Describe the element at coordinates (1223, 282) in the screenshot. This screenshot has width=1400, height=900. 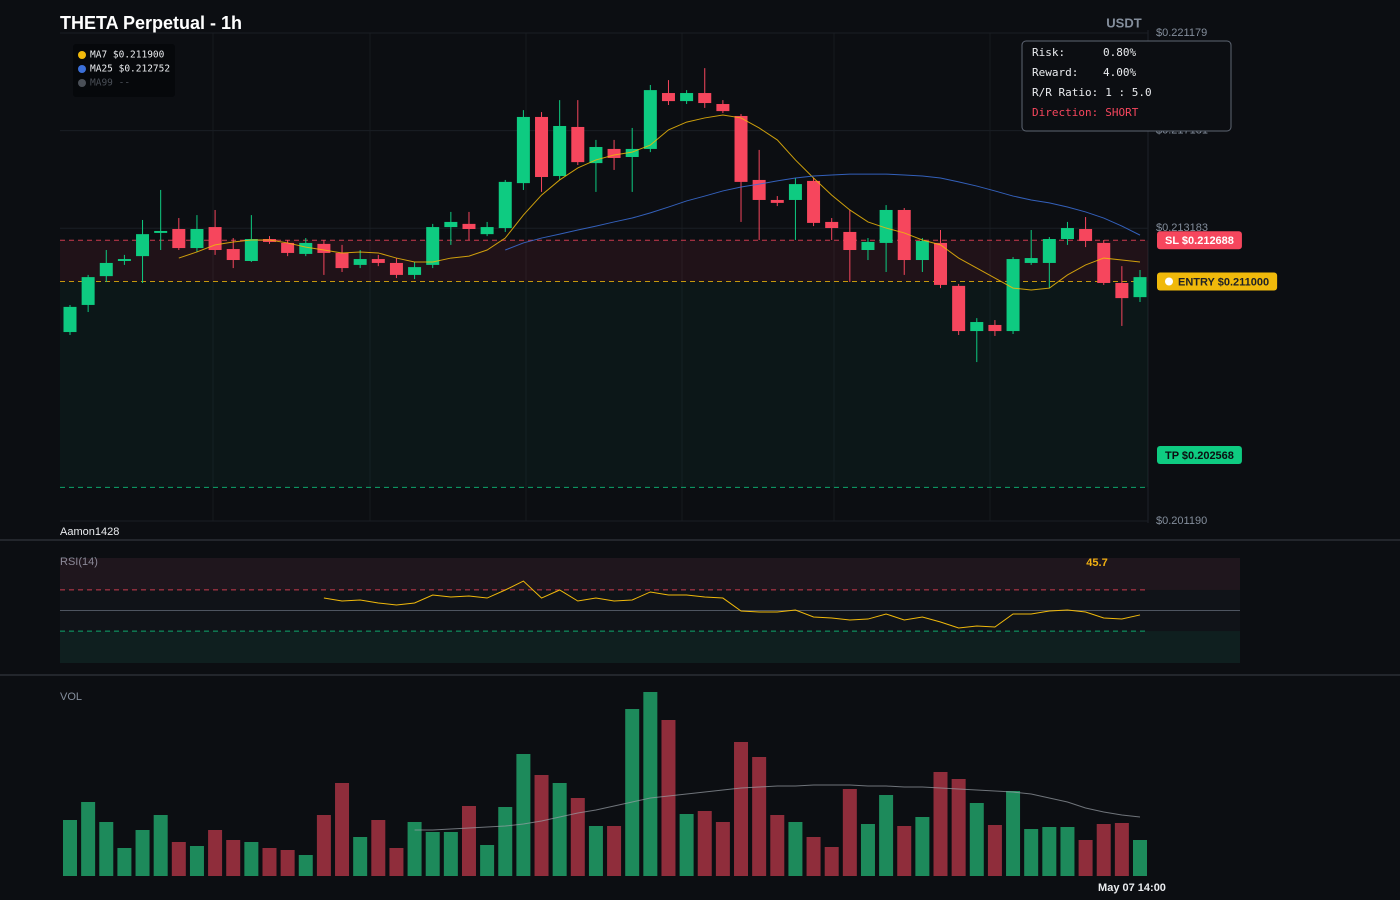
I see `level-tag-label: ENTRY $0.211000` at that location.